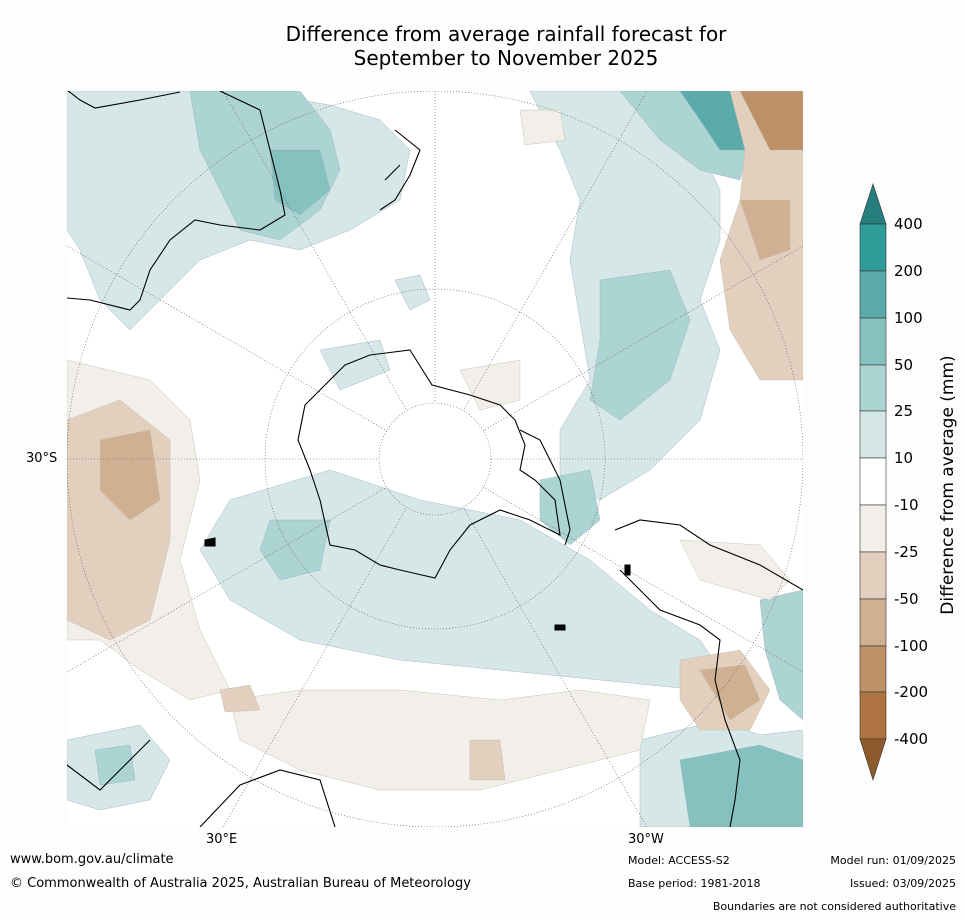  What do you see at coordinates (906, 599) in the screenshot?
I see `colorbar-tick-label: -50` at bounding box center [906, 599].